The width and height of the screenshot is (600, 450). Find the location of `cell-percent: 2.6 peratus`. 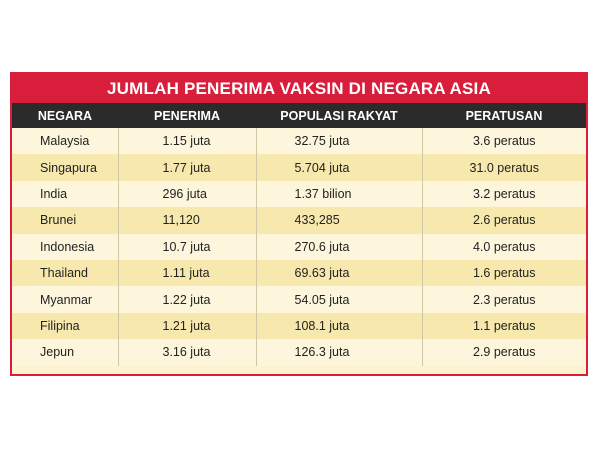

cell-percent: 2.6 peratus is located at coordinates (504, 220).